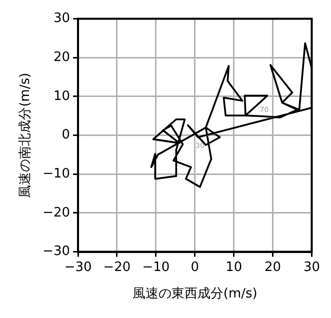  I want to click on y-axis-title: 風速の南北成分(m/s), so click(26, 135).